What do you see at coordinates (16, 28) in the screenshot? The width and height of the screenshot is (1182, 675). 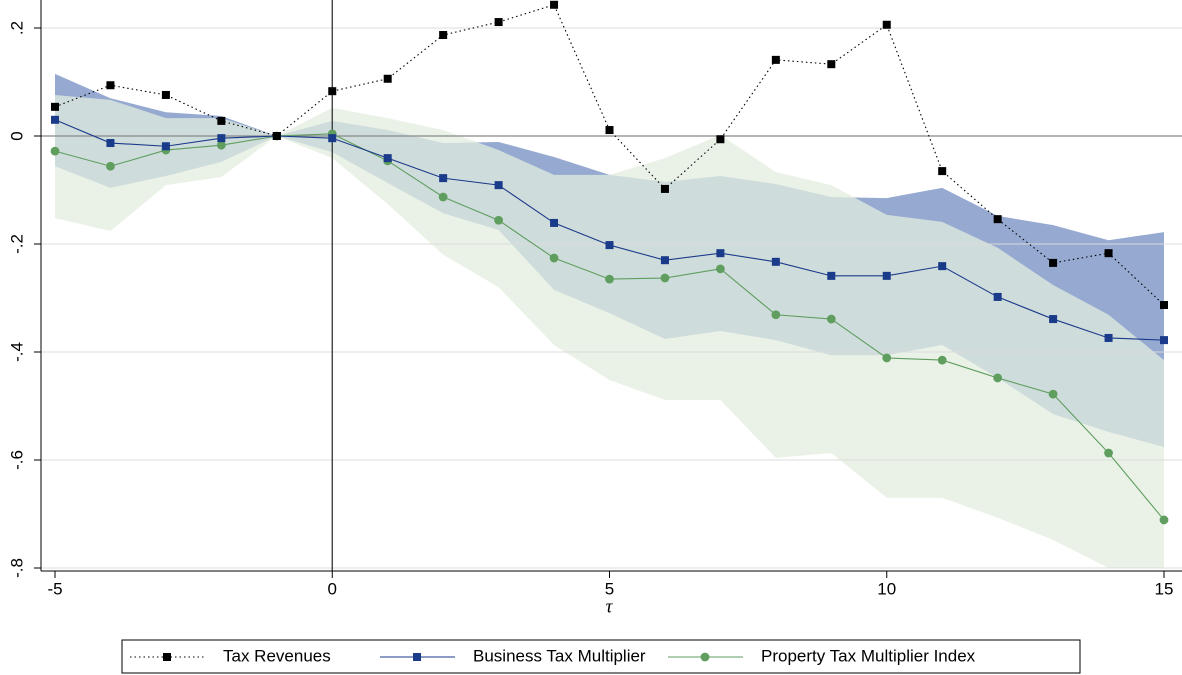 I see `y-tick-label: .2` at bounding box center [16, 28].